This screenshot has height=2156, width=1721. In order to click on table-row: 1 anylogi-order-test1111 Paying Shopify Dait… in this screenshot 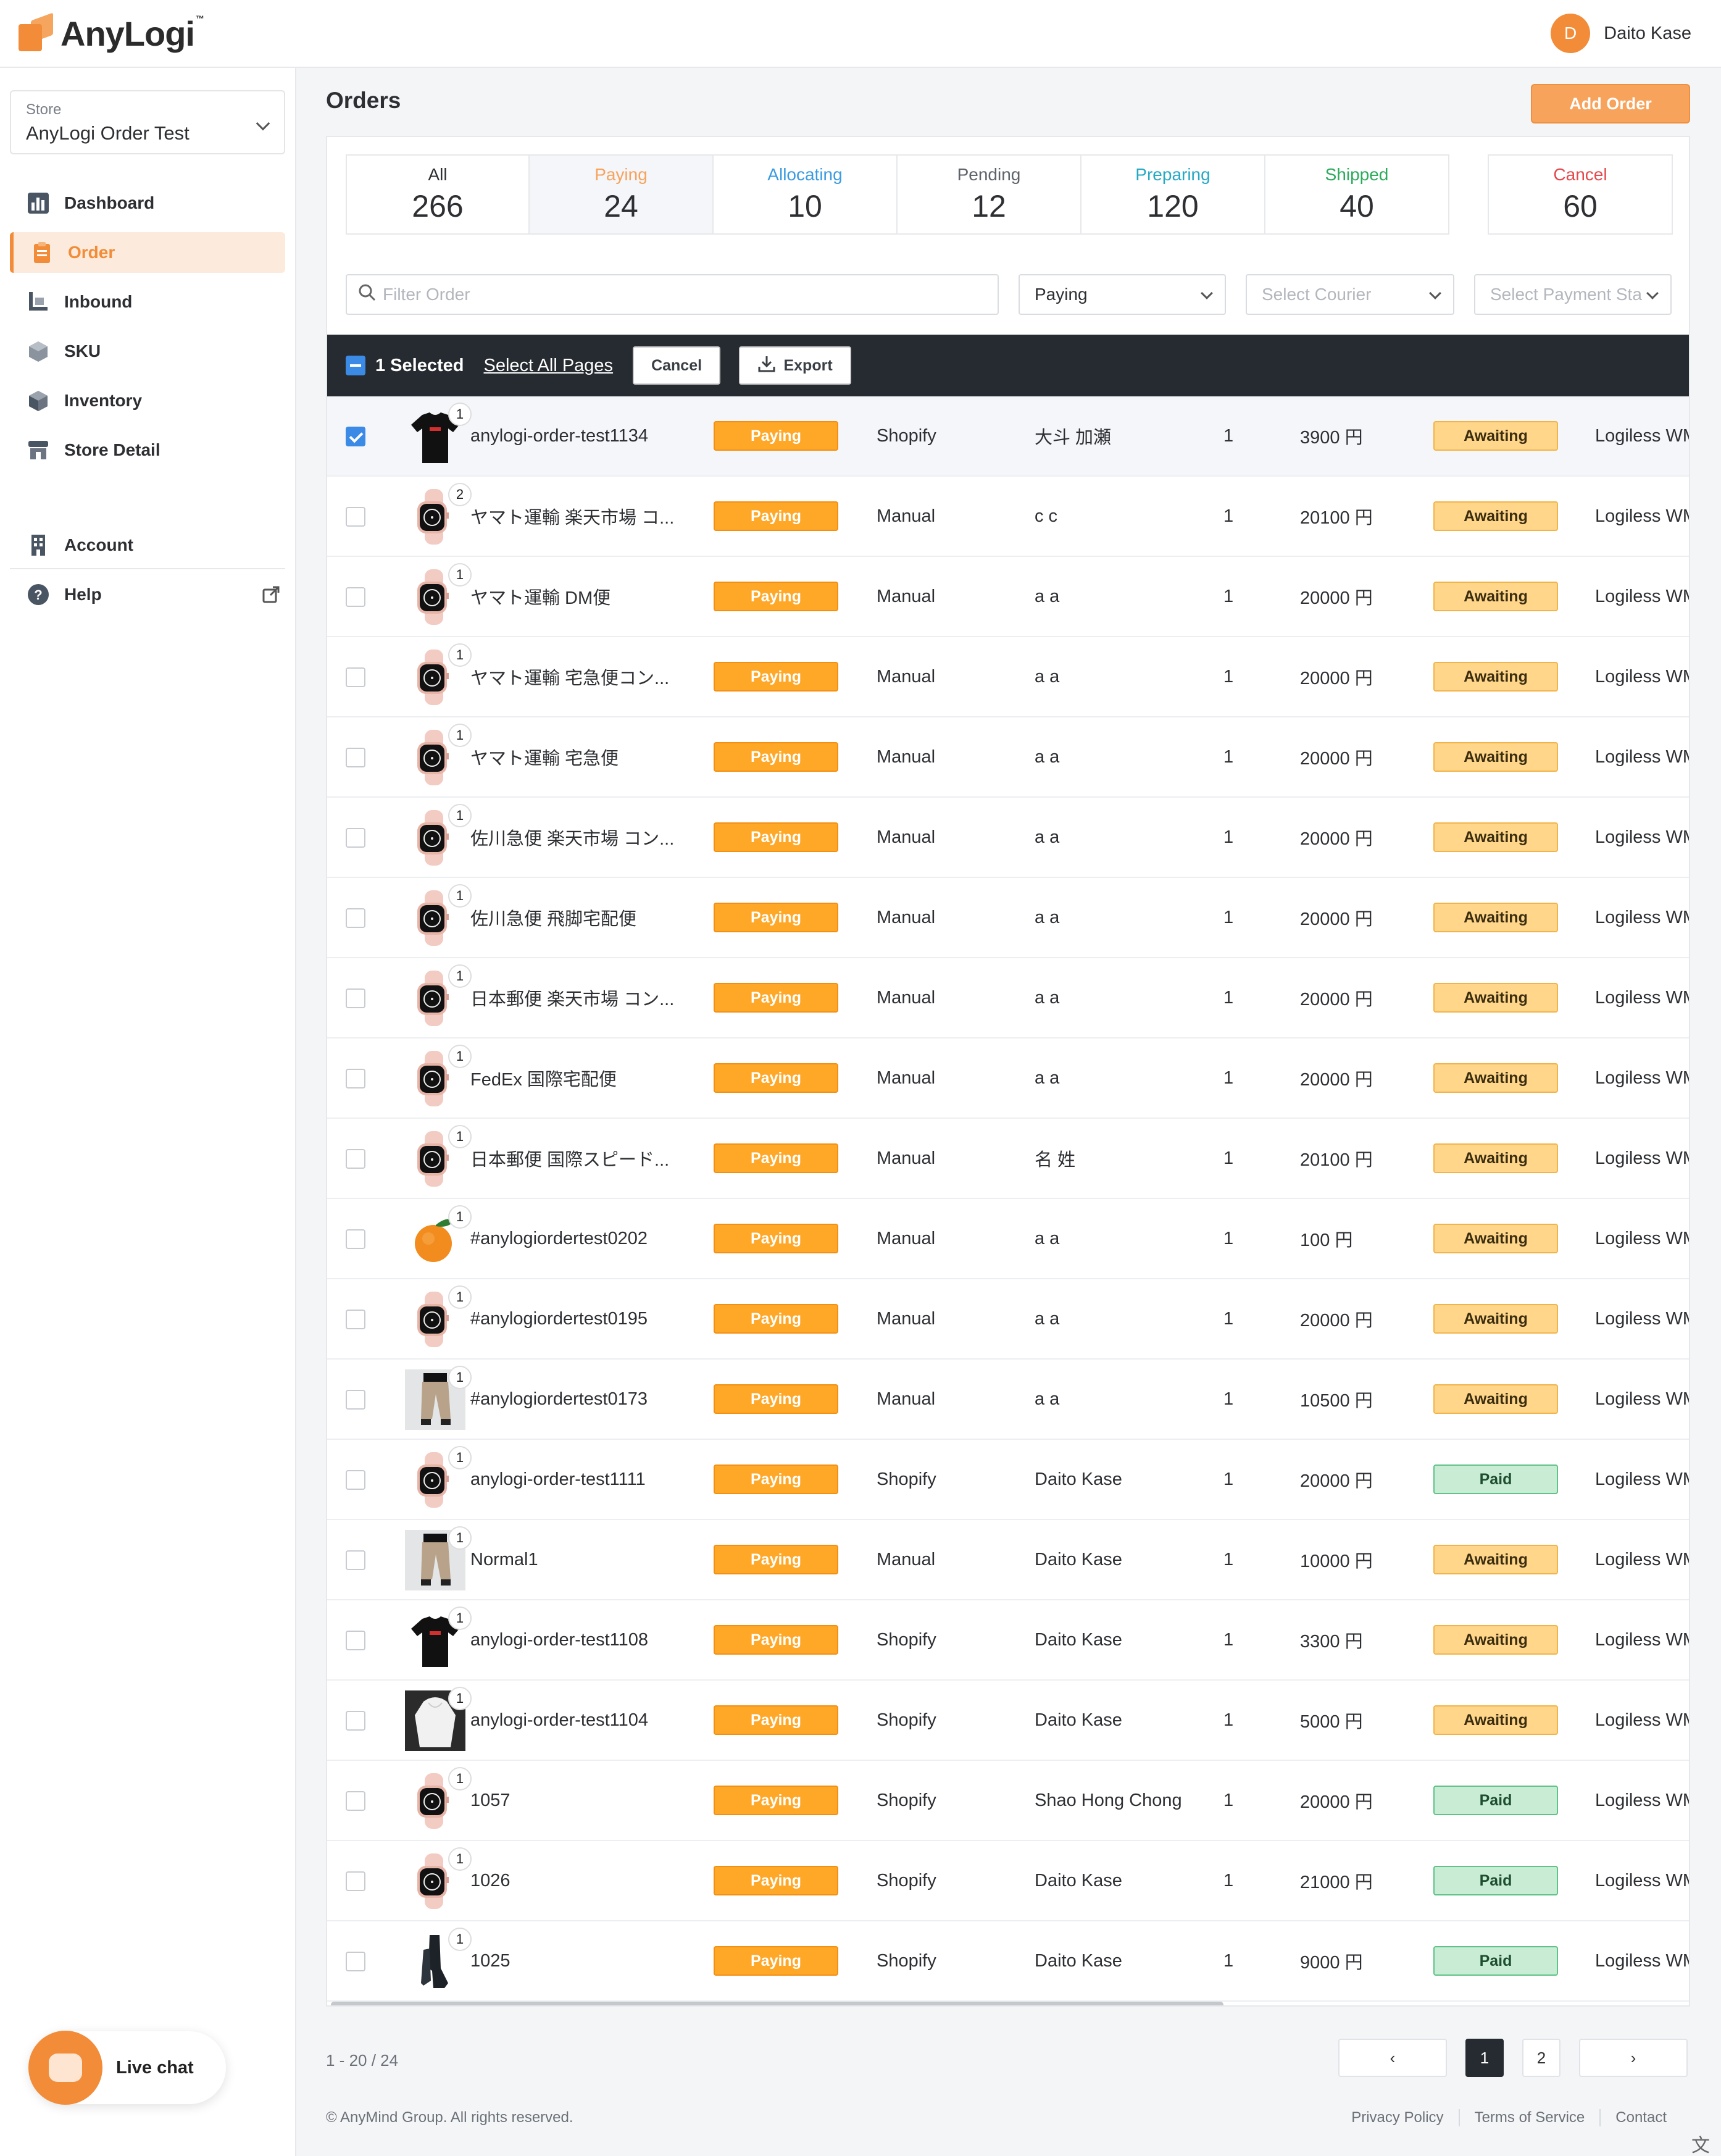, I will do `click(1008, 1480)`.